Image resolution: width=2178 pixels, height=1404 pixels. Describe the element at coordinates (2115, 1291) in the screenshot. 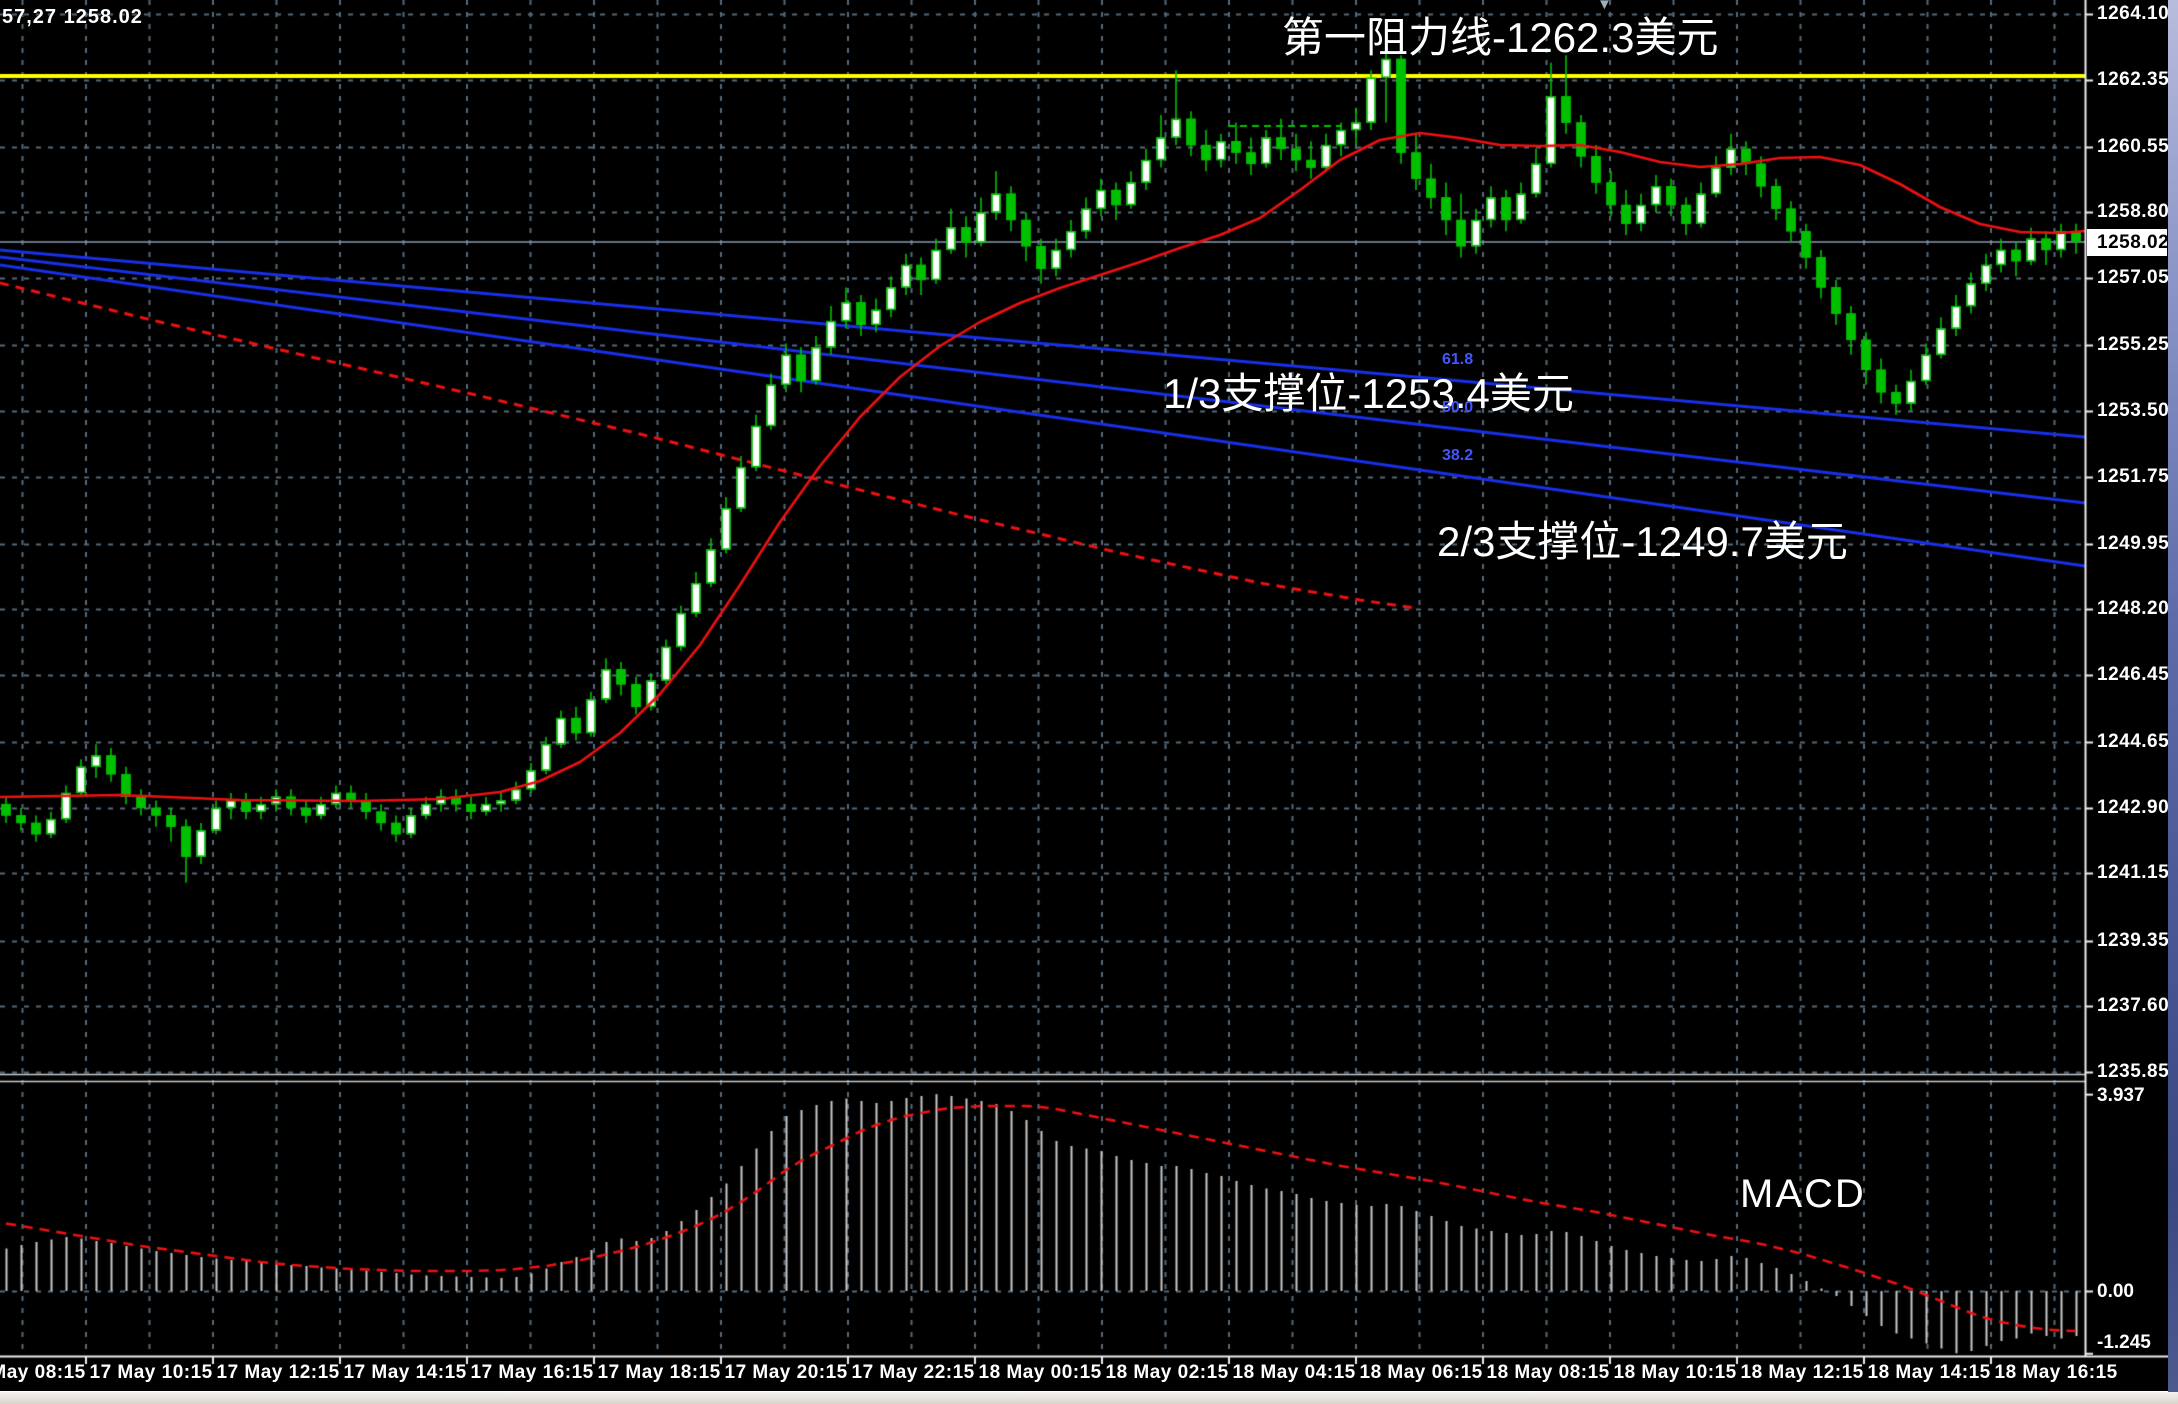

I see `macd-zero-label: 0.00` at that location.